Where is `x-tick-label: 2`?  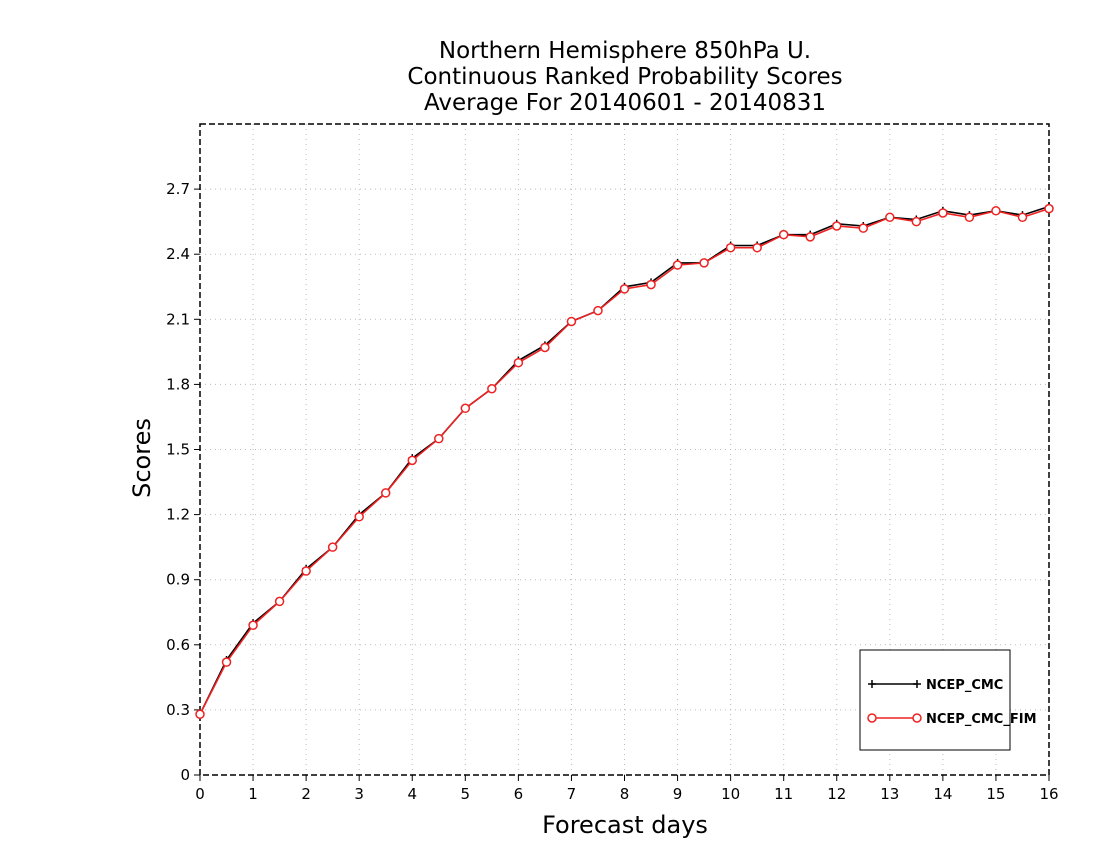 x-tick-label: 2 is located at coordinates (306, 794).